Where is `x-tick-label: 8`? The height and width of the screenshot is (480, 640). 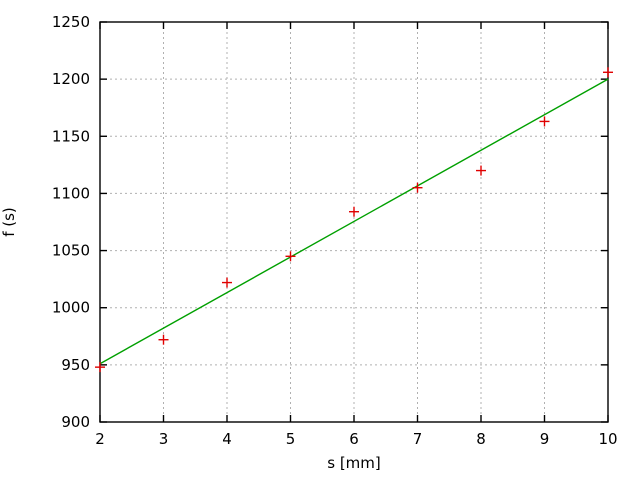
x-tick-label: 8 is located at coordinates (481, 439).